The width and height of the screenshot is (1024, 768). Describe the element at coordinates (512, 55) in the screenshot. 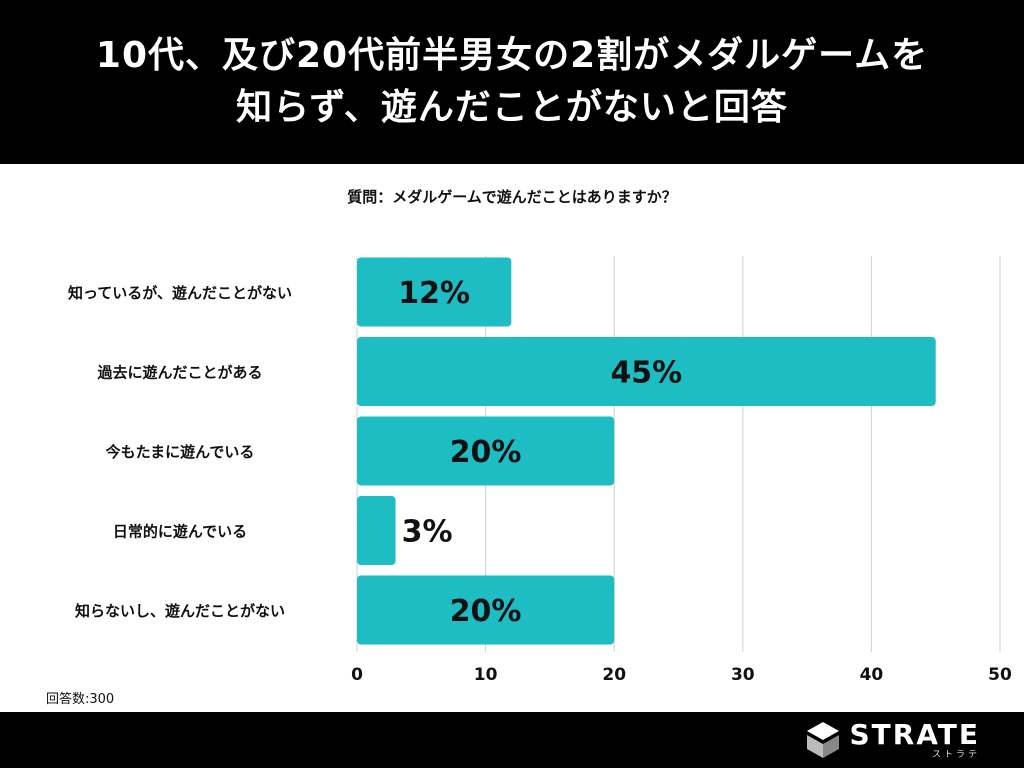

I see `title-line-1: 10代、及び20代前半男女の2割がメダルゲームを` at that location.